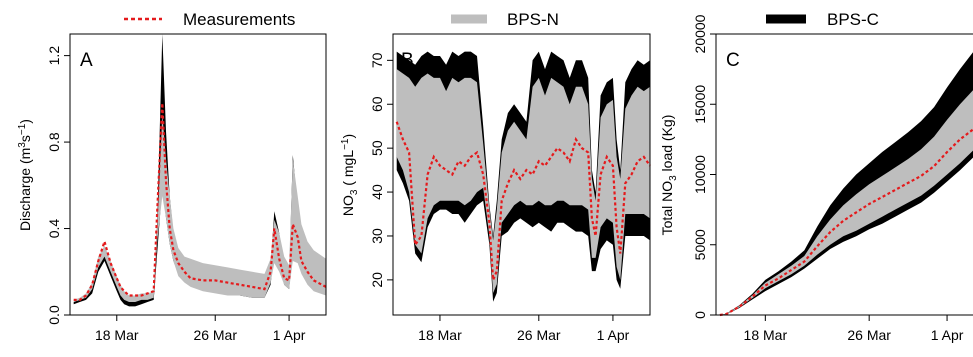 The image size is (973, 357). I want to click on panel-c-y-axis: 0 5000 10000 15000 20000, so click(704, 166).